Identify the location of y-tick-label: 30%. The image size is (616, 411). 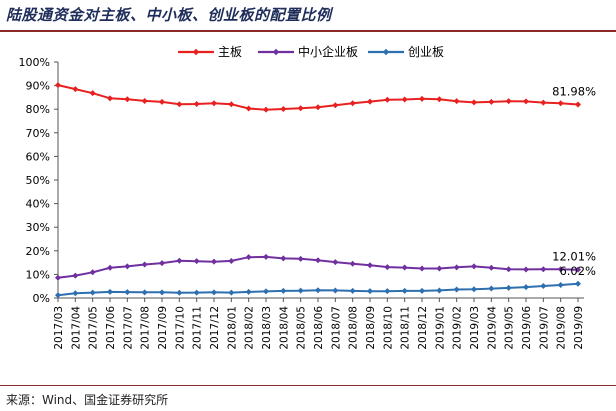
(38, 227).